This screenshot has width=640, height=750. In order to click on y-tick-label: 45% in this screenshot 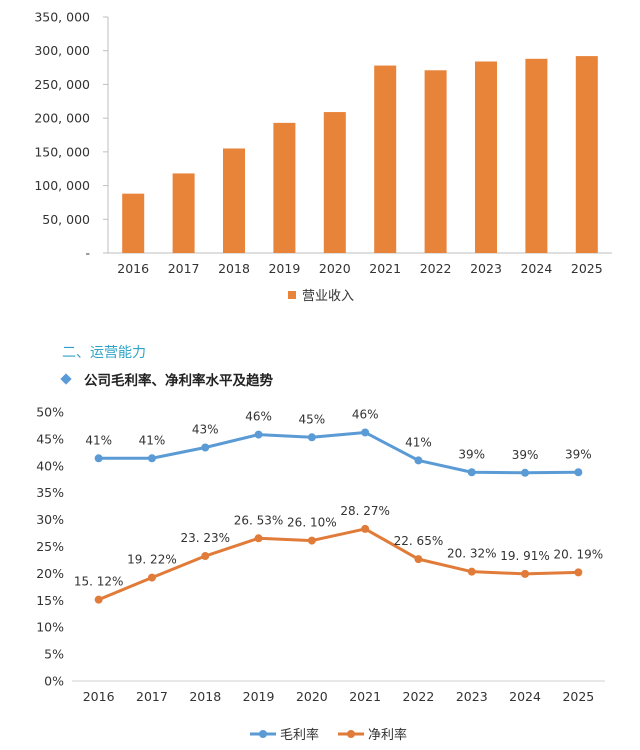, I will do `click(50, 438)`.